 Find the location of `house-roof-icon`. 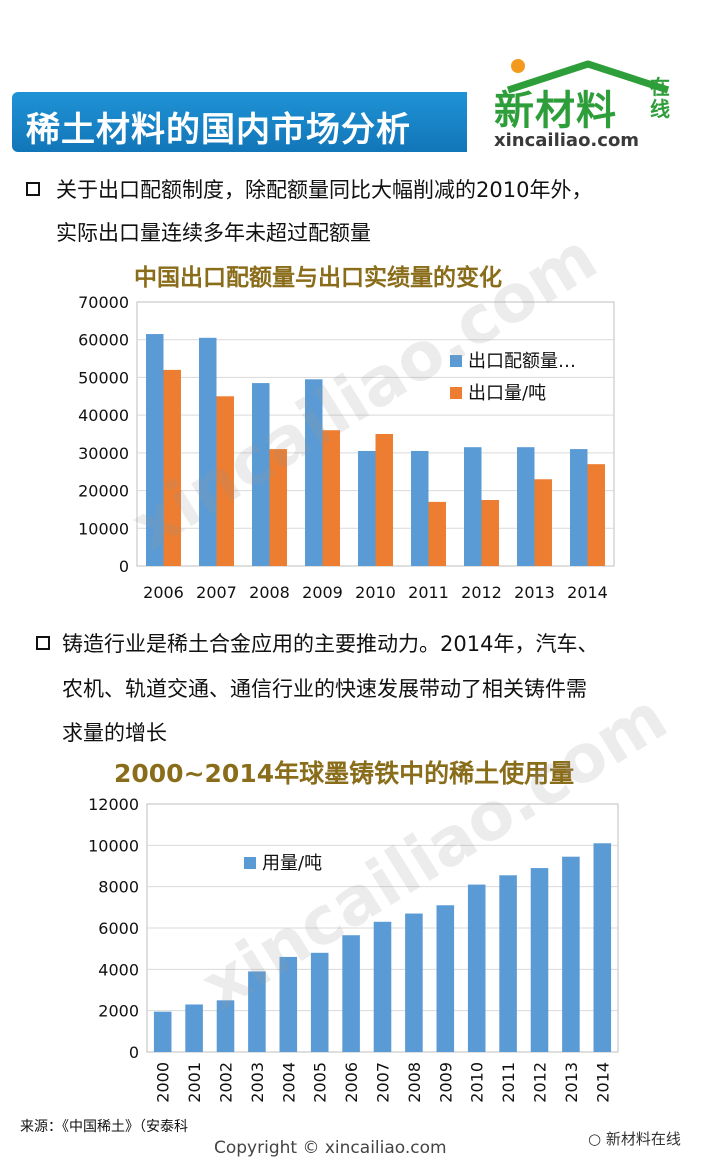

house-roof-icon is located at coordinates (588, 76).